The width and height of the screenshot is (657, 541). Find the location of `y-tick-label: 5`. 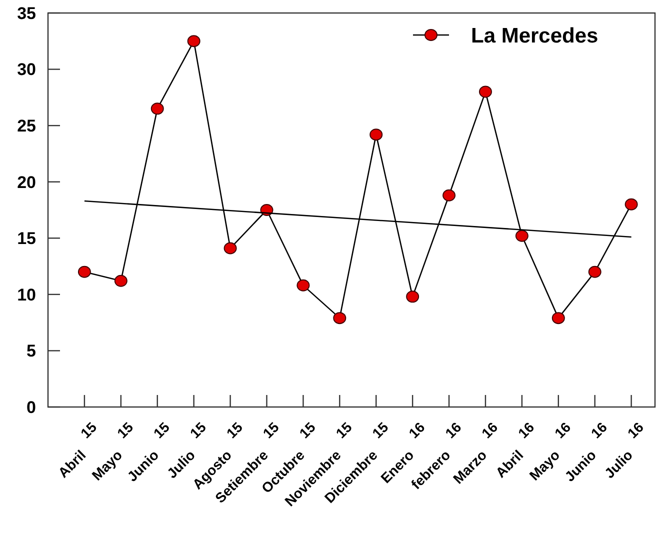

y-tick-label: 5 is located at coordinates (31, 351).